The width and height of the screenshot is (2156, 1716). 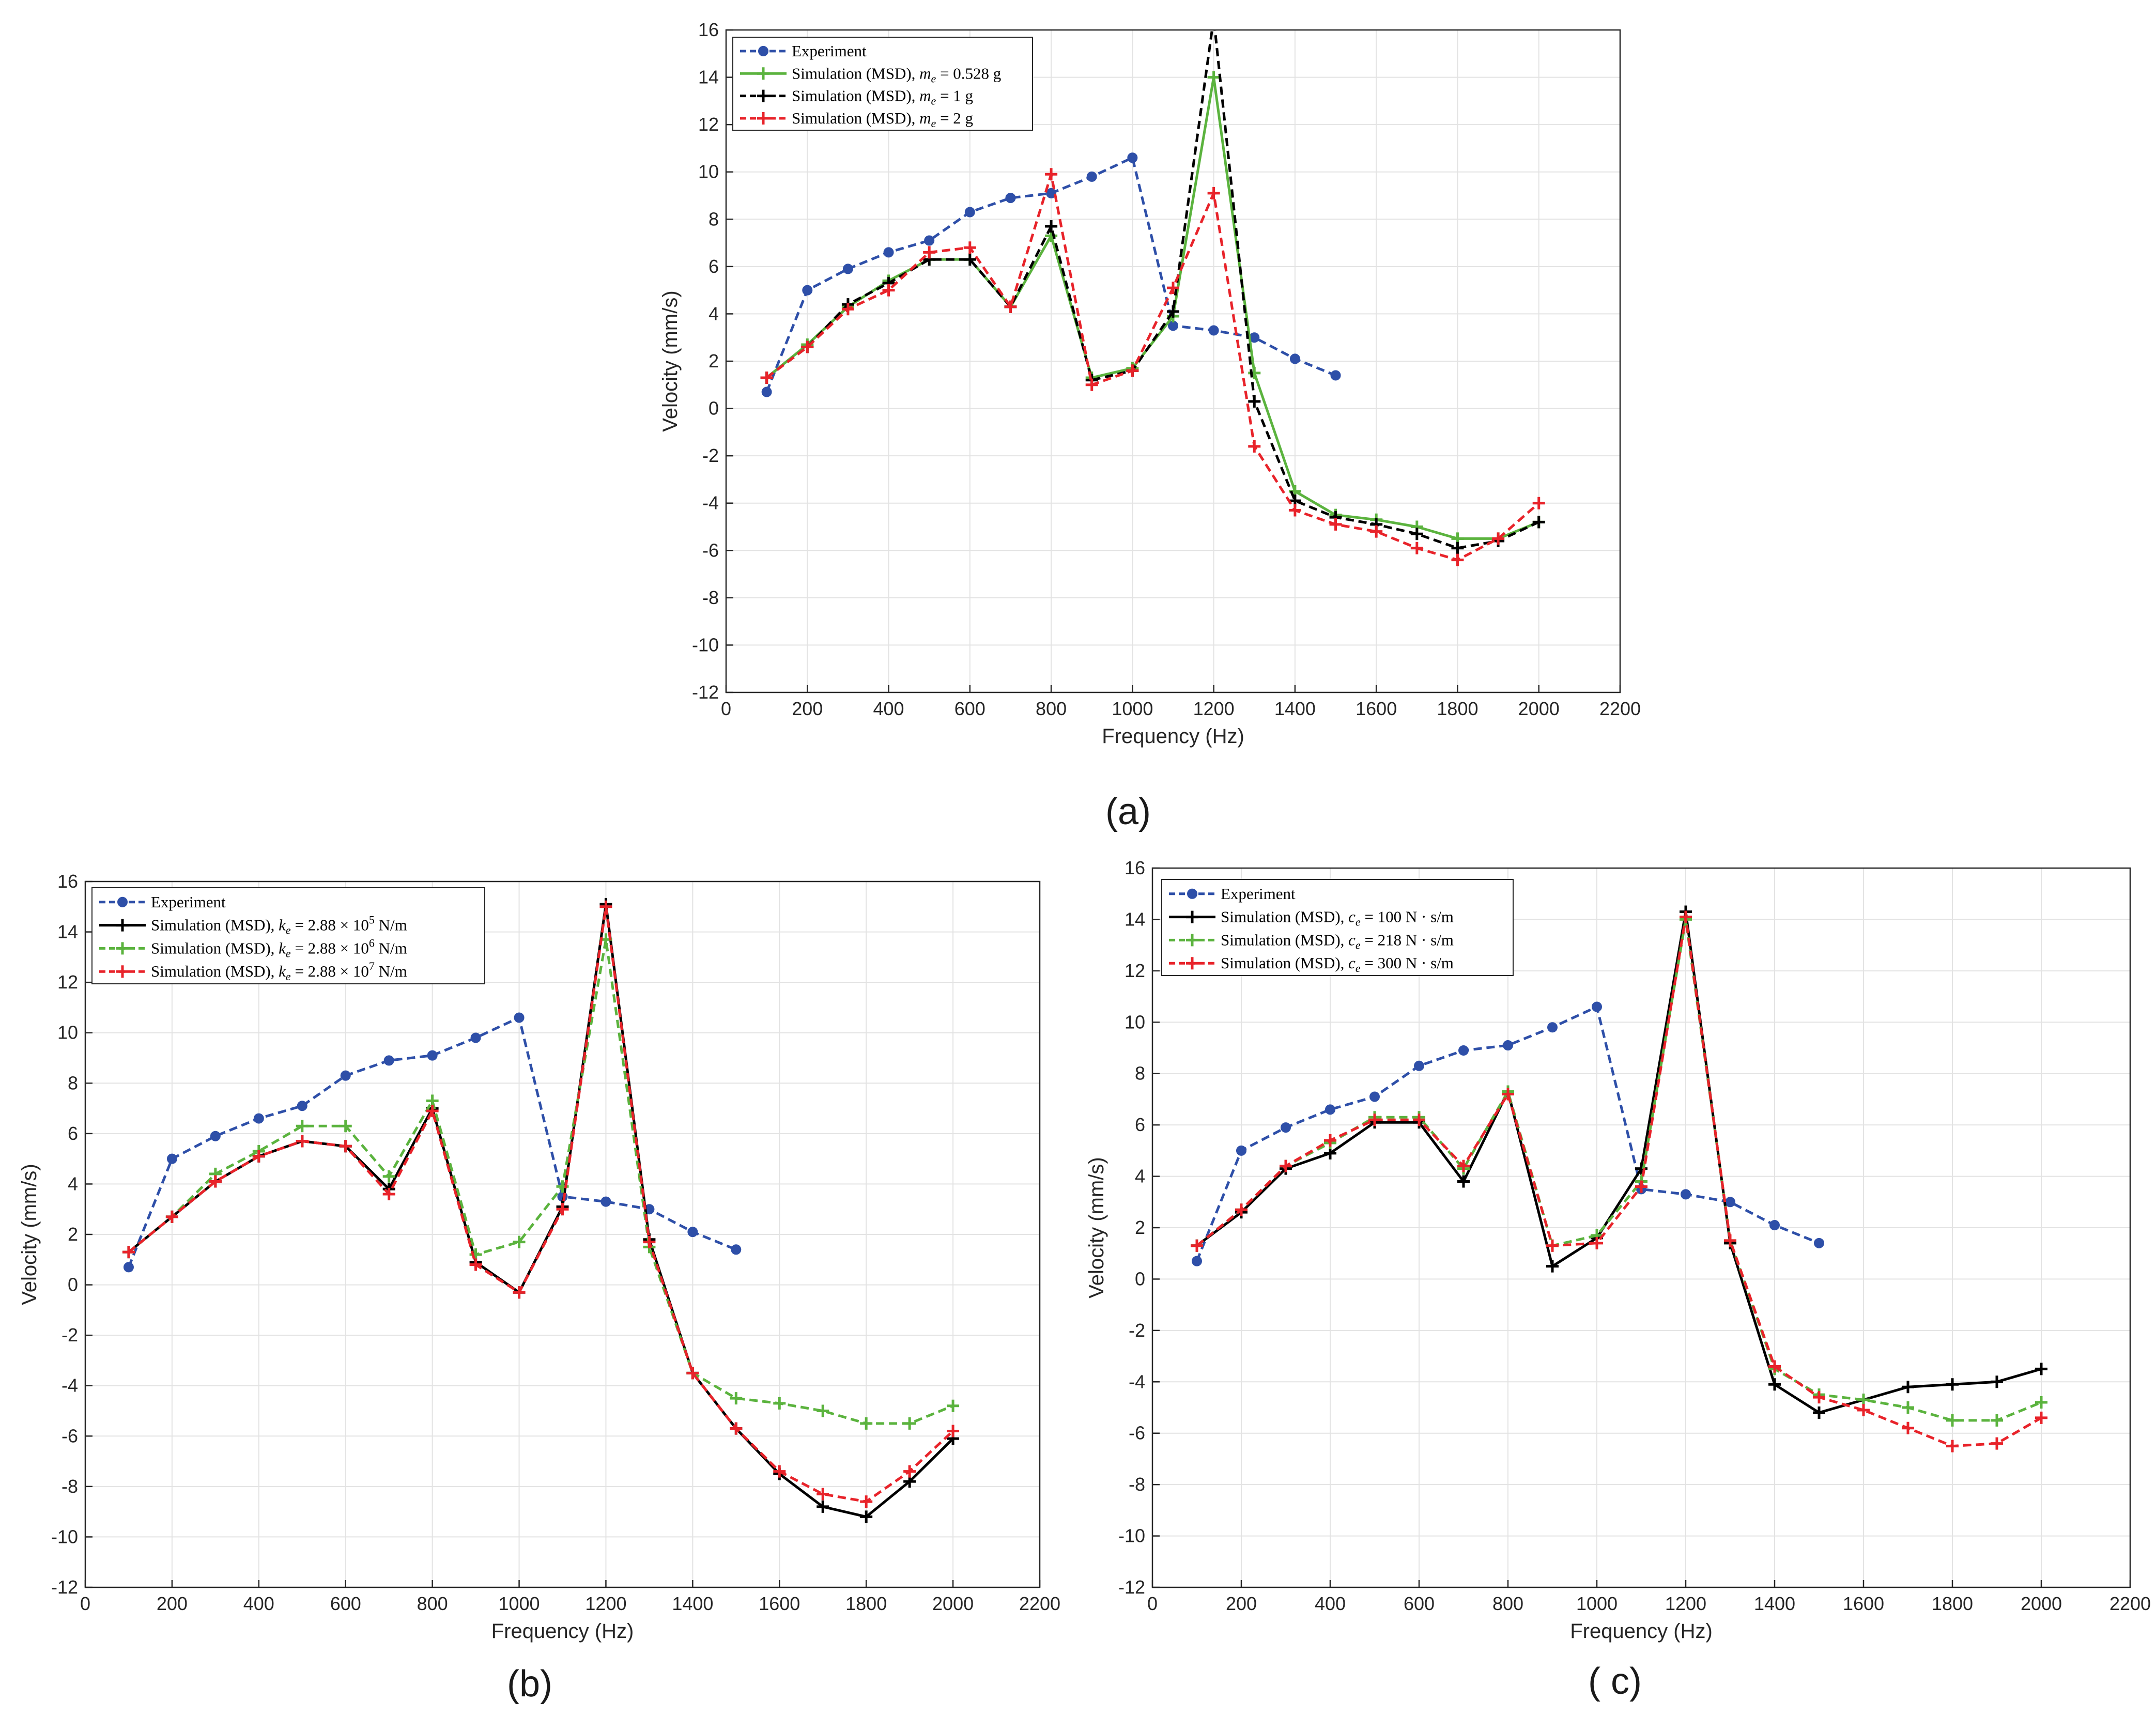 What do you see at coordinates (391, 971) in the screenshot?
I see `legend-label-unit: N/m` at bounding box center [391, 971].